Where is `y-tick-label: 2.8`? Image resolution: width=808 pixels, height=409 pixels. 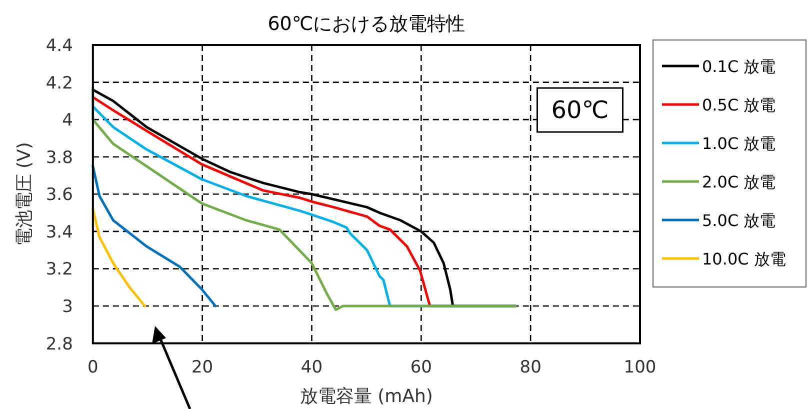 y-tick-label: 2.8 is located at coordinates (59, 344).